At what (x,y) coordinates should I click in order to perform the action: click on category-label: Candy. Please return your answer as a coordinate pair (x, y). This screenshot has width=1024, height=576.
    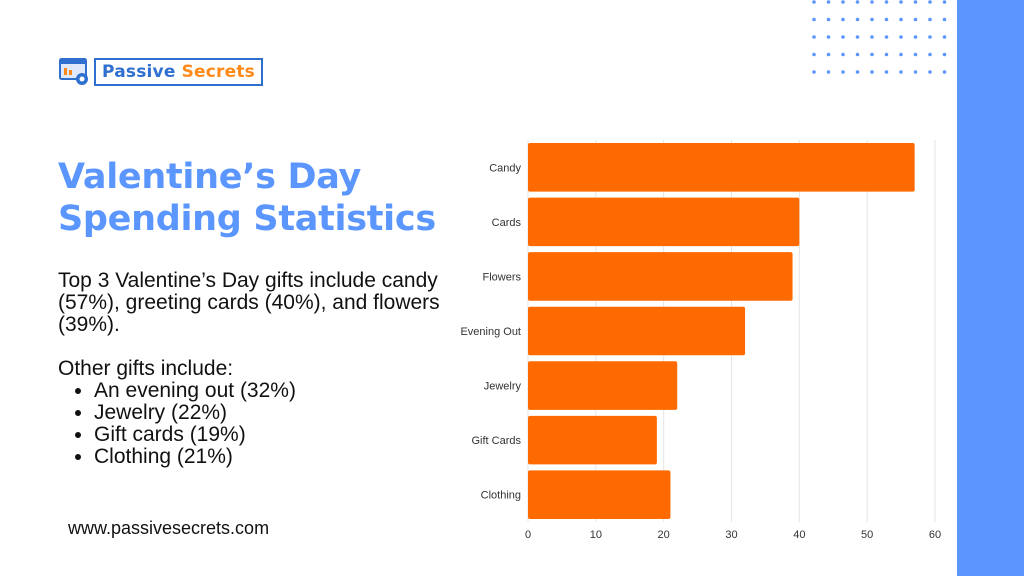
    Looking at the image, I should click on (505, 168).